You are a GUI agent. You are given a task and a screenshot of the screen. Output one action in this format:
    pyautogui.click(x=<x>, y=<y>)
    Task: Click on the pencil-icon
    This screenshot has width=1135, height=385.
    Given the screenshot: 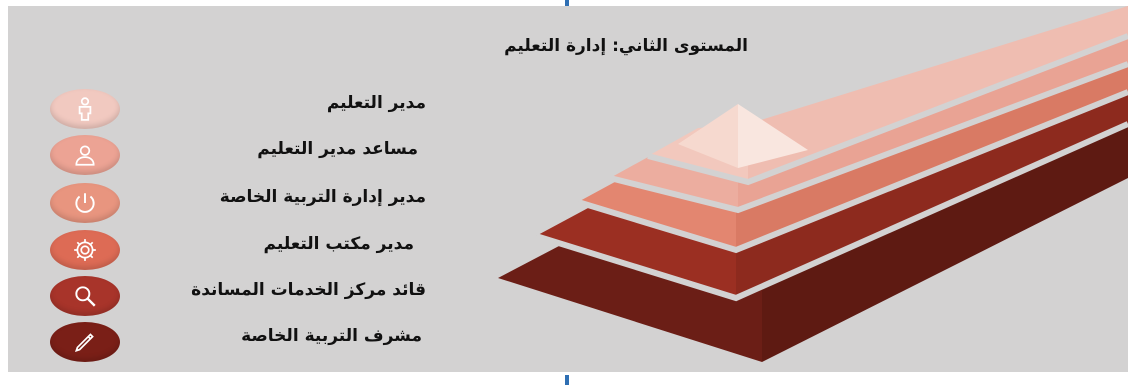 What is the action you would take?
    pyautogui.click(x=85, y=342)
    